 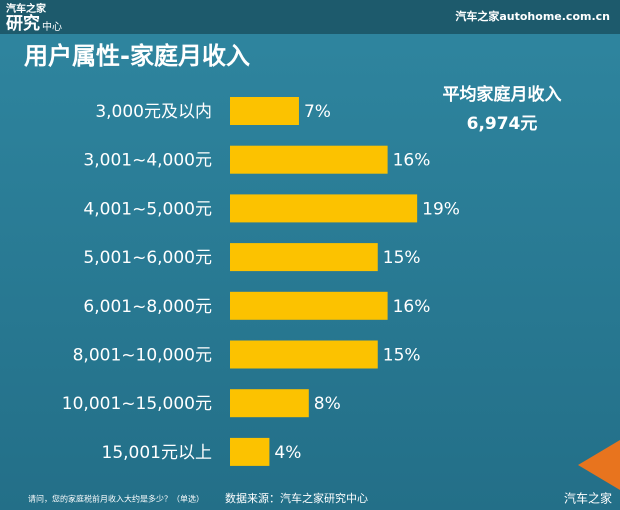 I want to click on annotation-label: 平均家庭月收入, so click(x=502, y=94).